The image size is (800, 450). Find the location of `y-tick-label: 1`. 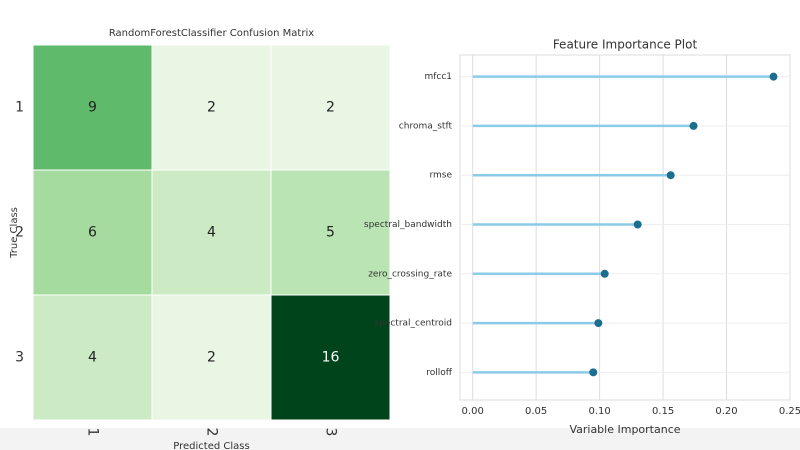

y-tick-label: 1 is located at coordinates (19, 108).